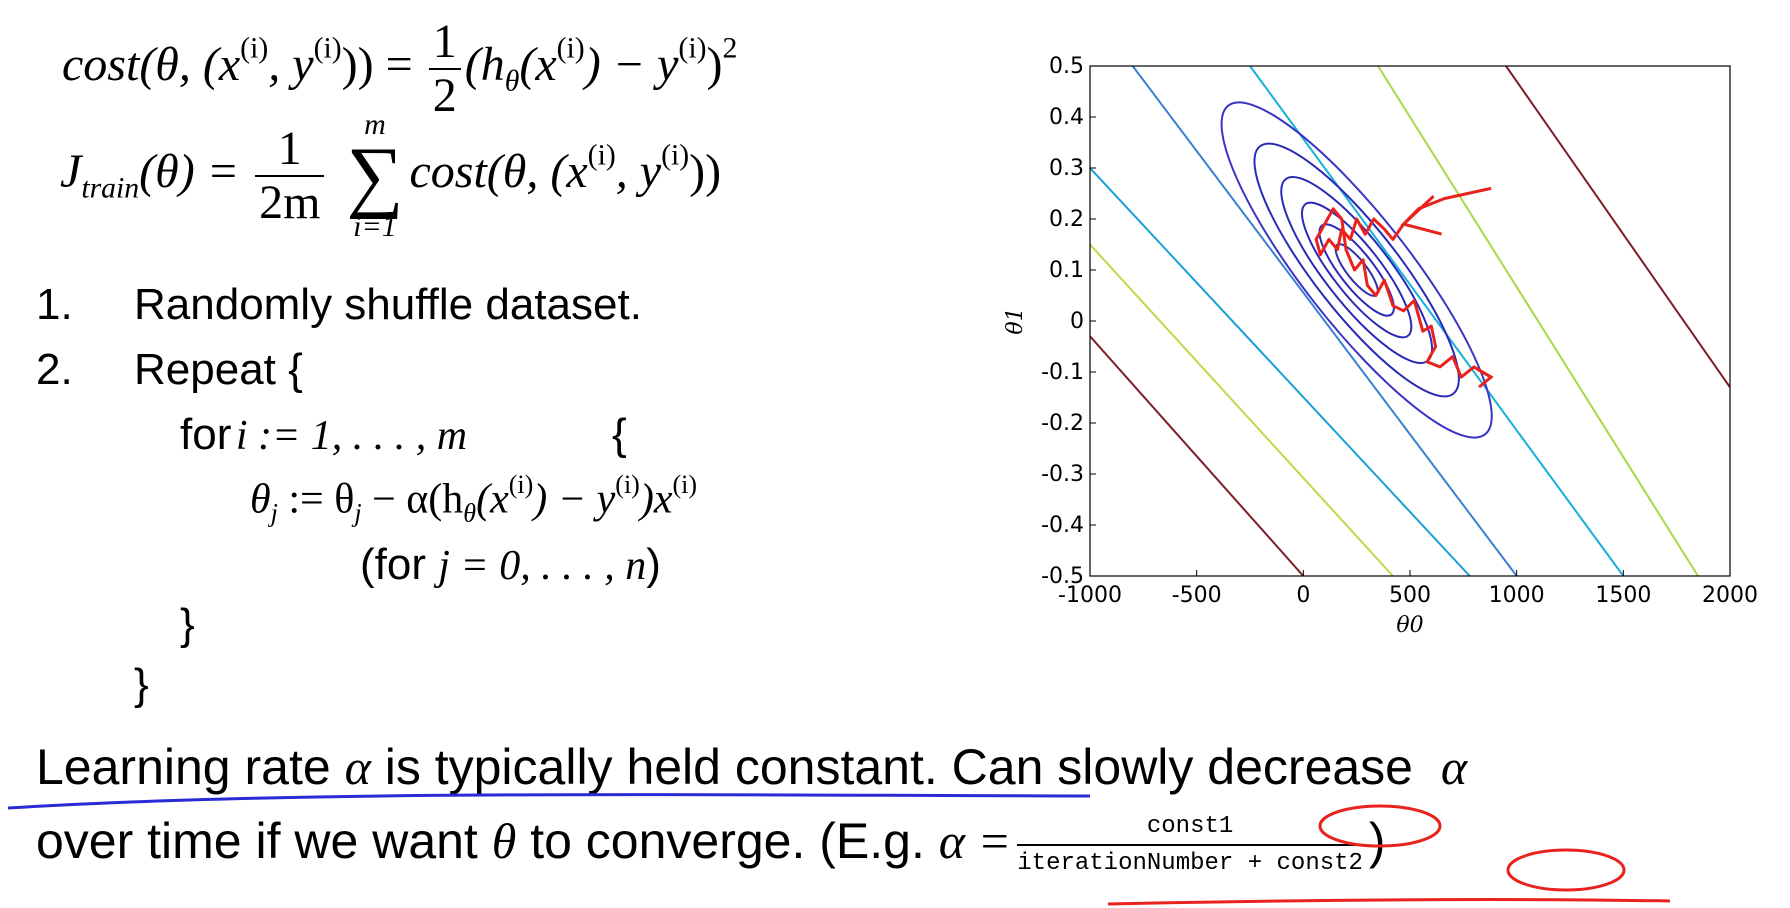 This screenshot has height=908, width=1790. What do you see at coordinates (316, 499) in the screenshot?
I see `update-mid: := θ` at bounding box center [316, 499].